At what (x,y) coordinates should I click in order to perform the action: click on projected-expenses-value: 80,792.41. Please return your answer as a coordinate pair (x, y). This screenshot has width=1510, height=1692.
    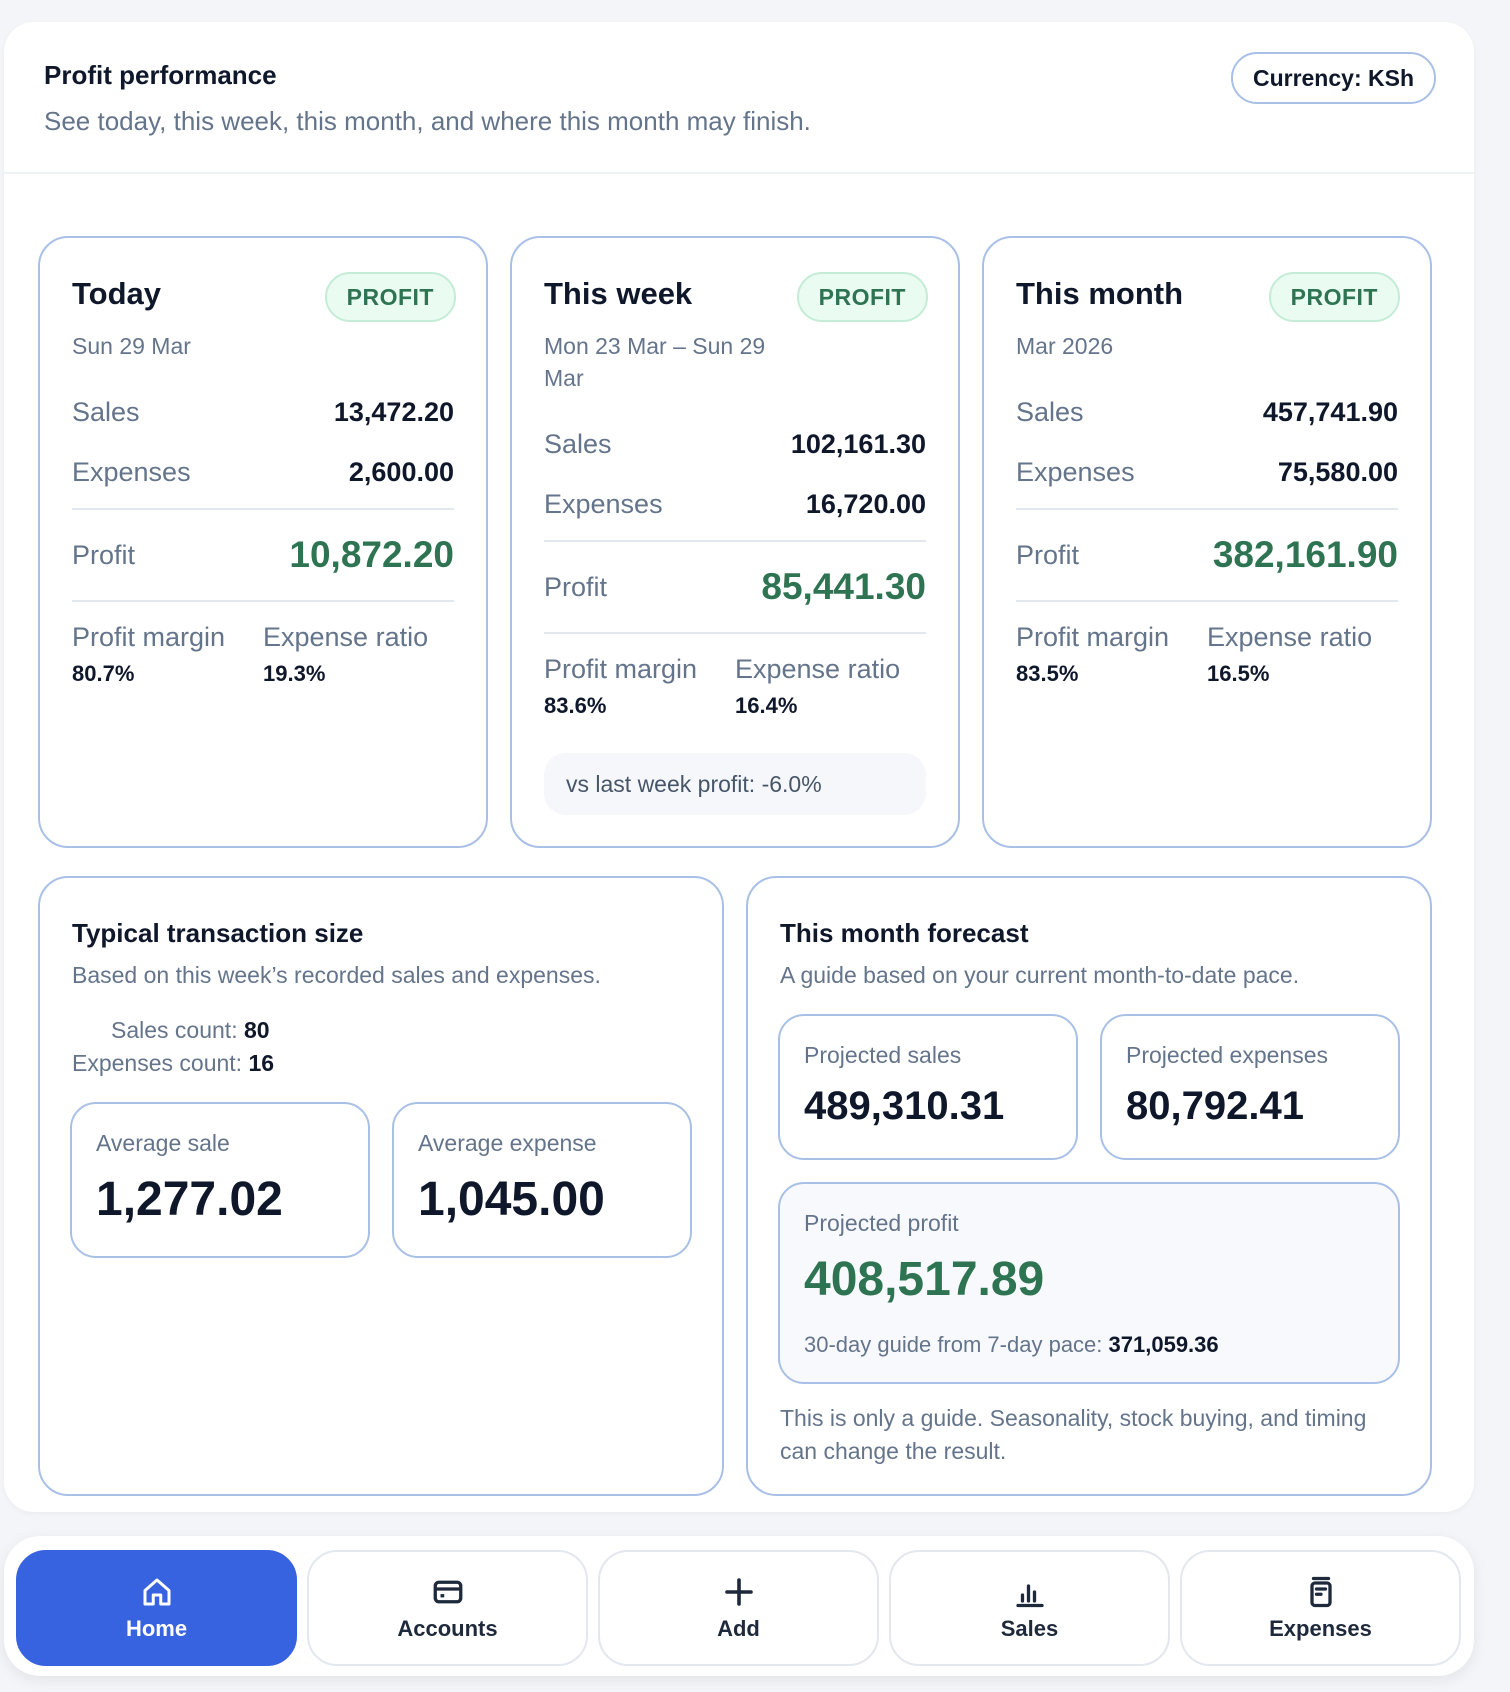
    Looking at the image, I should click on (1215, 1106).